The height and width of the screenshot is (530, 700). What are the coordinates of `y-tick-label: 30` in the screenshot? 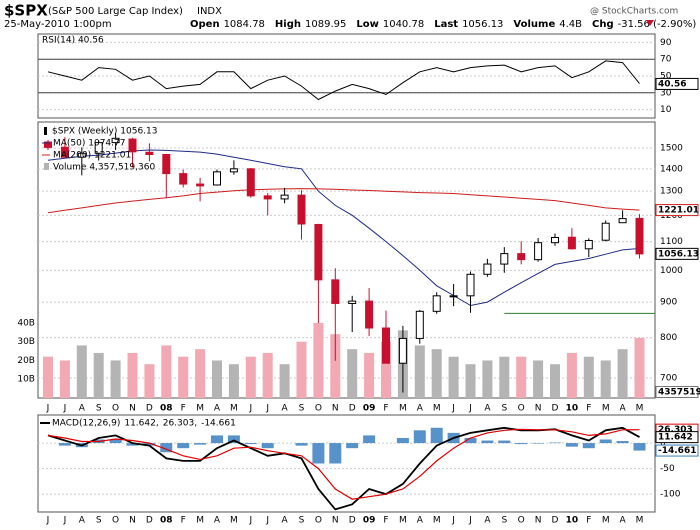 It's located at (666, 93).